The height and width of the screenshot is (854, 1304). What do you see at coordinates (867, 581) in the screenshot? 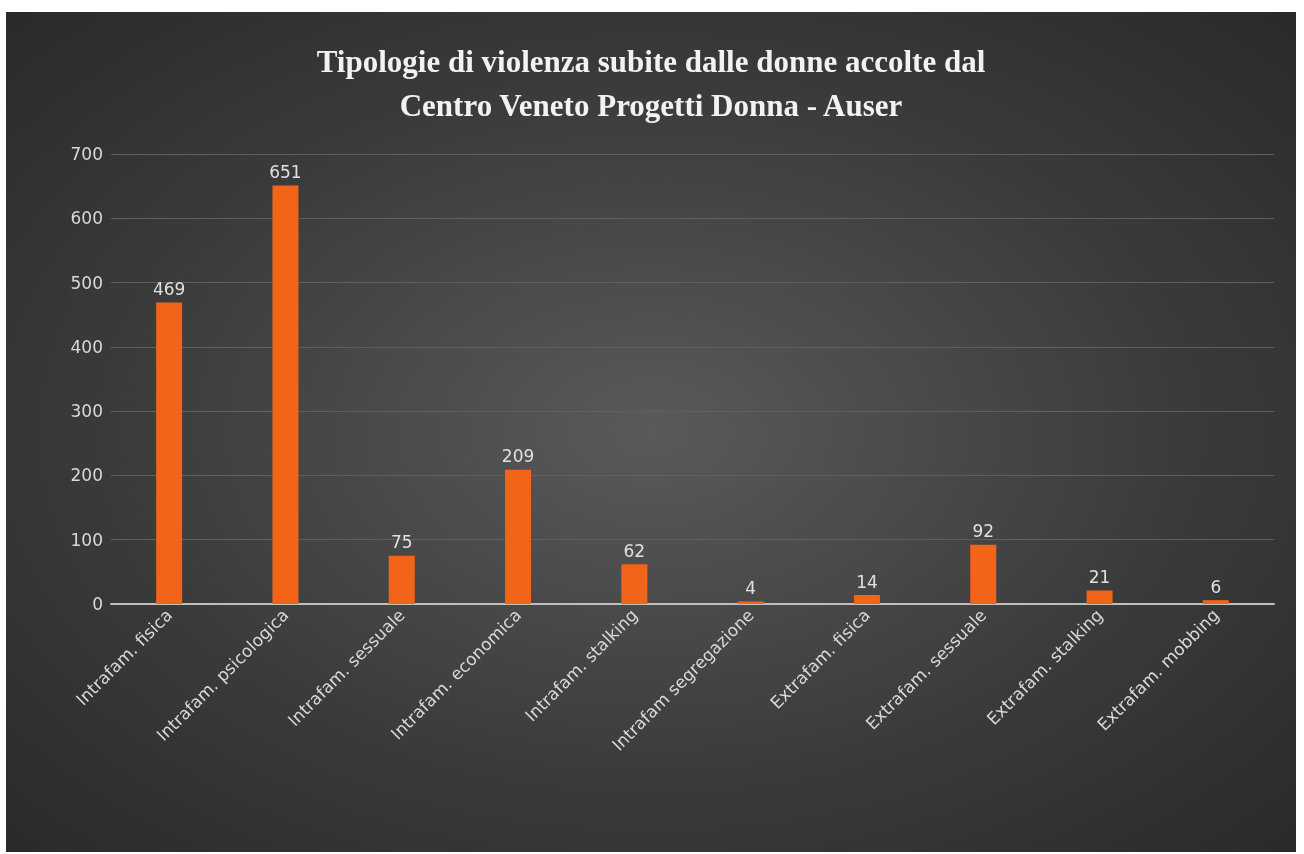
I see `data-label: 14` at bounding box center [867, 581].